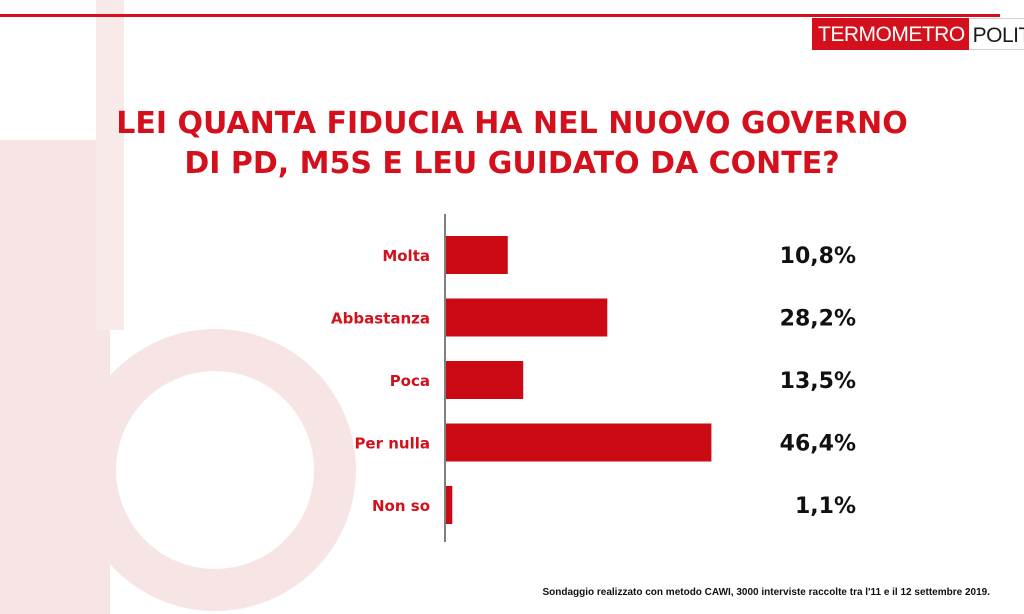 This screenshot has width=1024, height=614. Describe the element at coordinates (818, 319) in the screenshot. I see `value-label-1: 28,2%` at that location.